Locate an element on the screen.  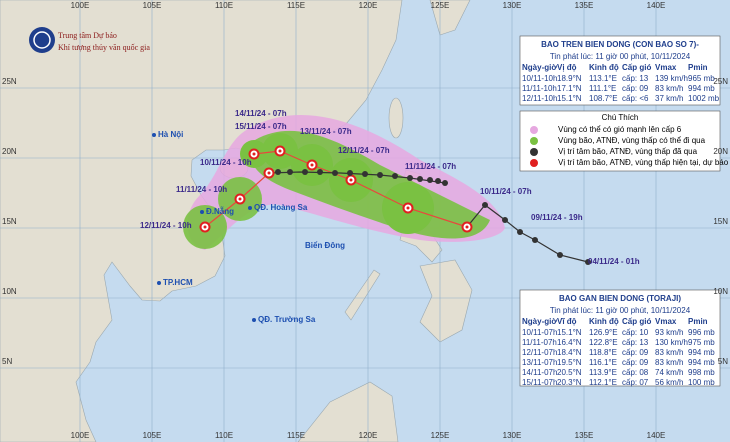
table-cell: 126.9°E is located at coordinates (603, 332).